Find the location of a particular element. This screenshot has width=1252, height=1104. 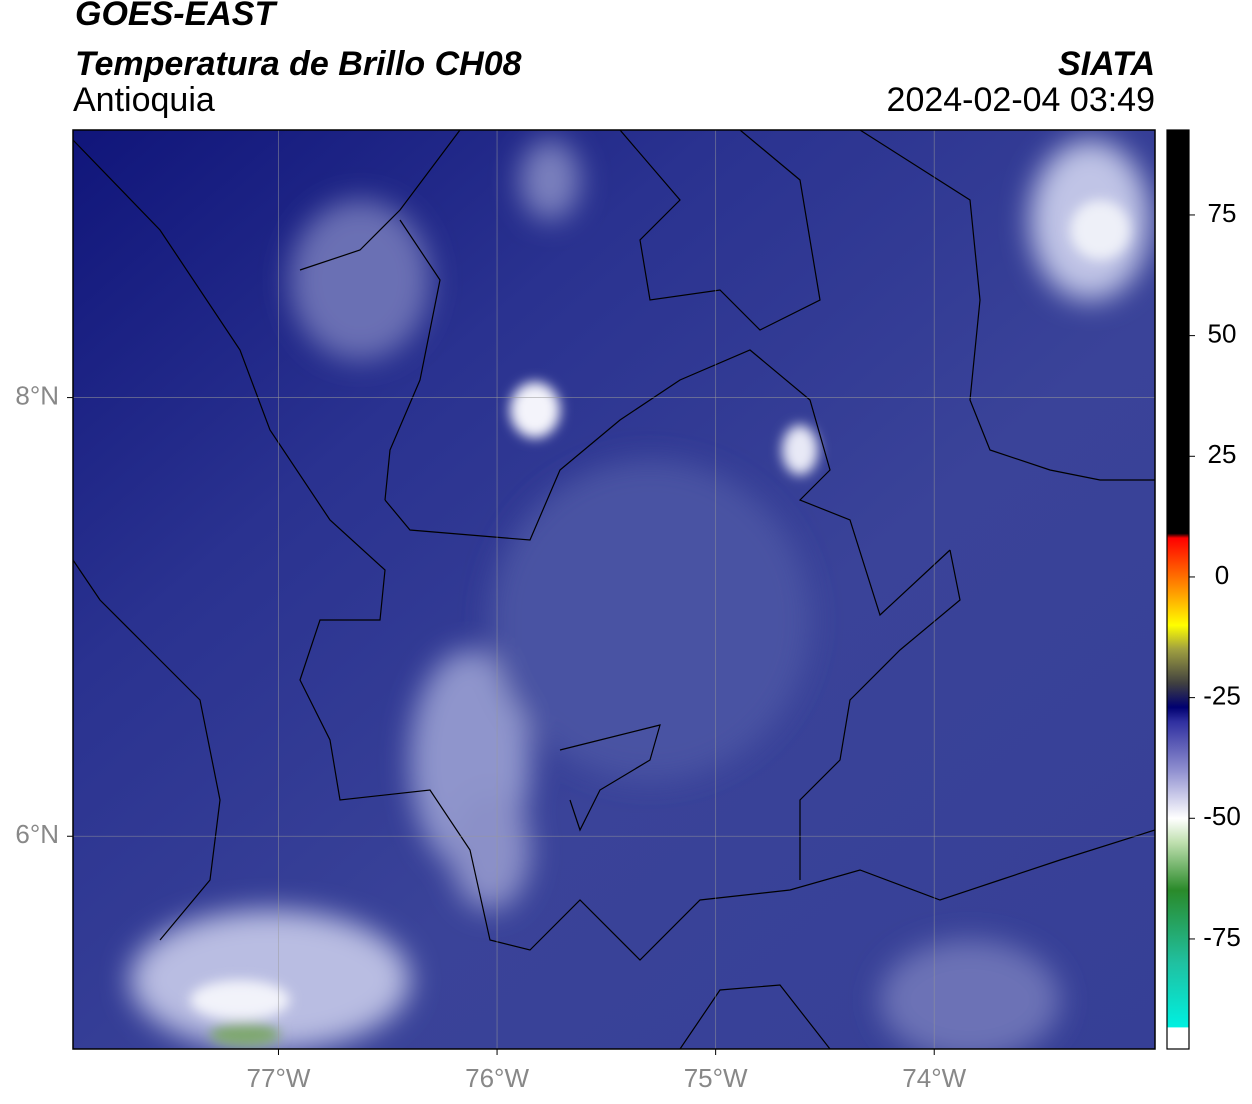

x-tick-label: 75°W is located at coordinates (716, 1078).